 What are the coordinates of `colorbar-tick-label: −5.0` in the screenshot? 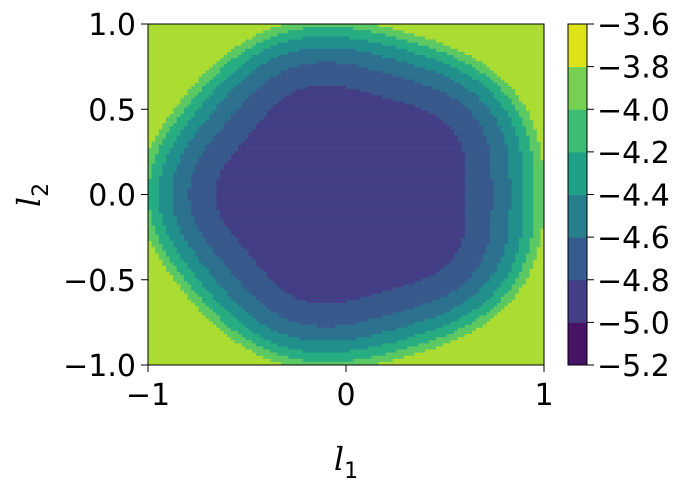 It's located at (633, 323).